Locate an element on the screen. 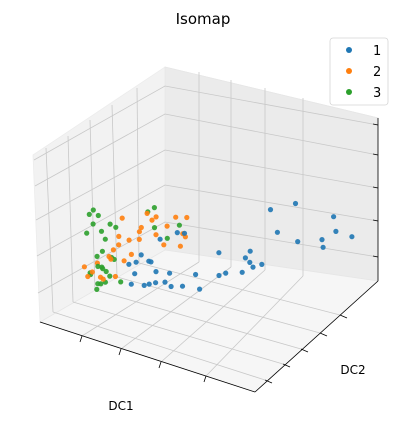 The image size is (413, 427). legend-label-2: 2 is located at coordinates (377, 72).